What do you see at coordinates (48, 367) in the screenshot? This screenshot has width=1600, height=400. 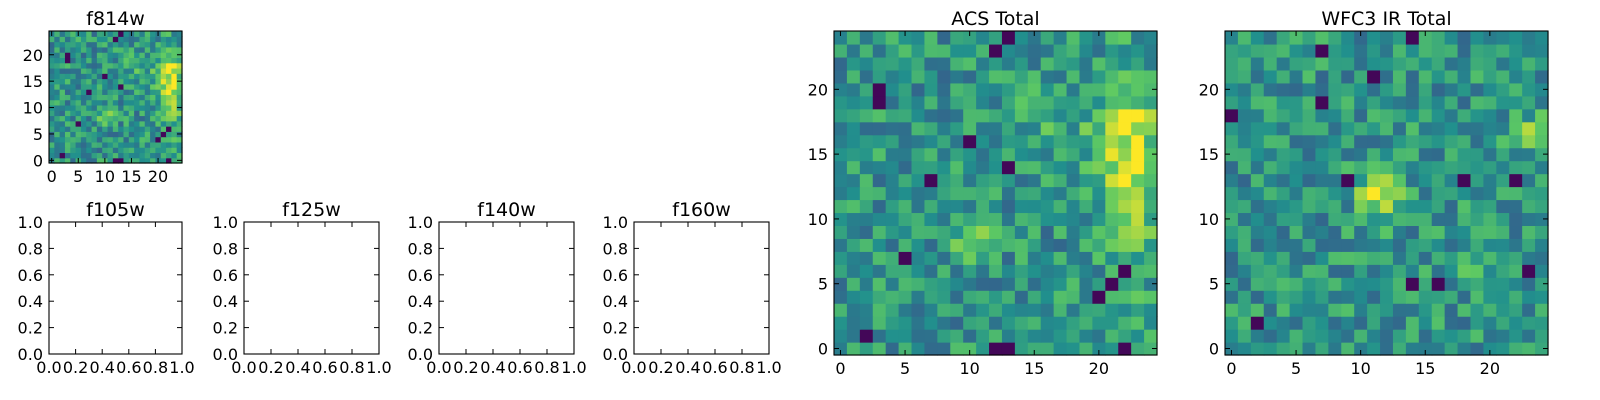 I see `x-tick-label: 0.0` at bounding box center [48, 367].